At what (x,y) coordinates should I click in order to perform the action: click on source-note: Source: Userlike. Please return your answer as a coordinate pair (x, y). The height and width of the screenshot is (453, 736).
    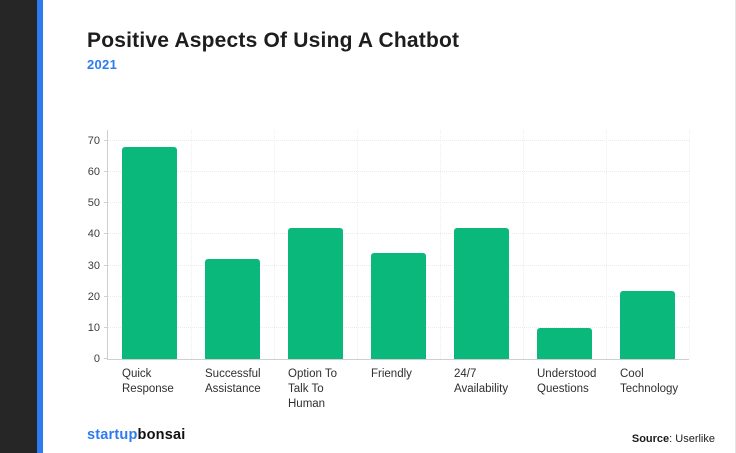
    Looking at the image, I should click on (673, 439).